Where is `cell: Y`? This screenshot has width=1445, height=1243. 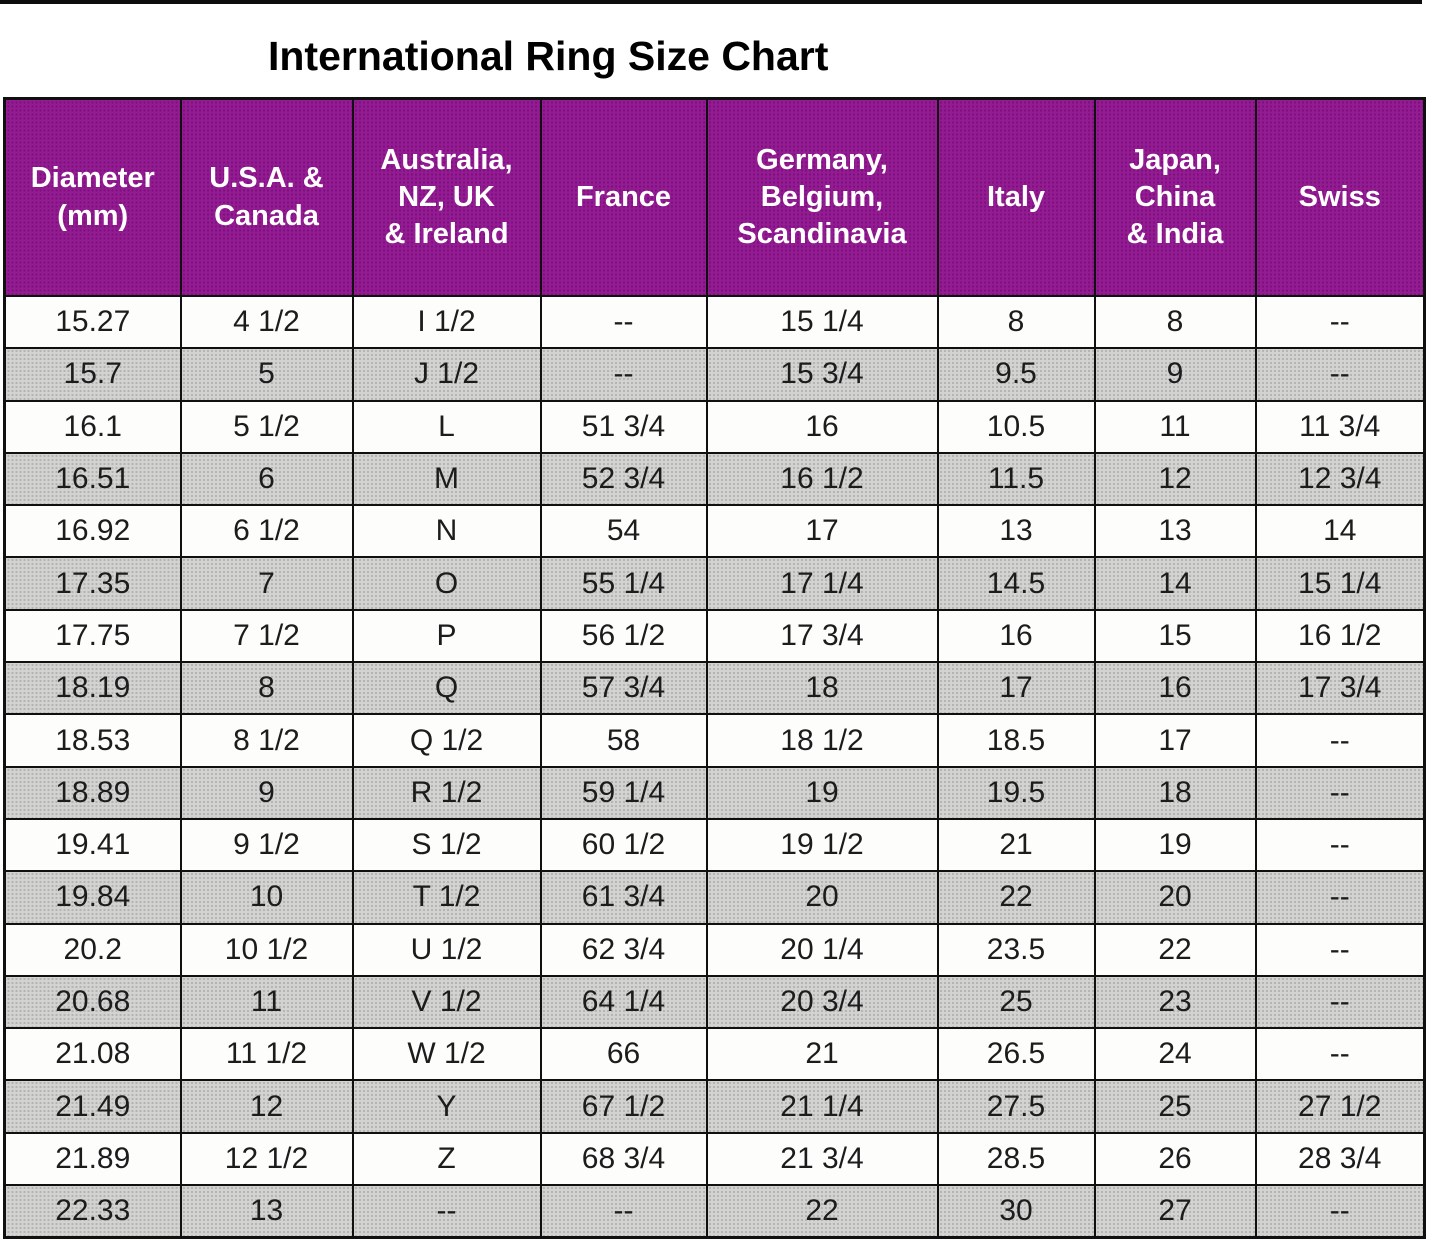
cell: Y is located at coordinates (446, 1106).